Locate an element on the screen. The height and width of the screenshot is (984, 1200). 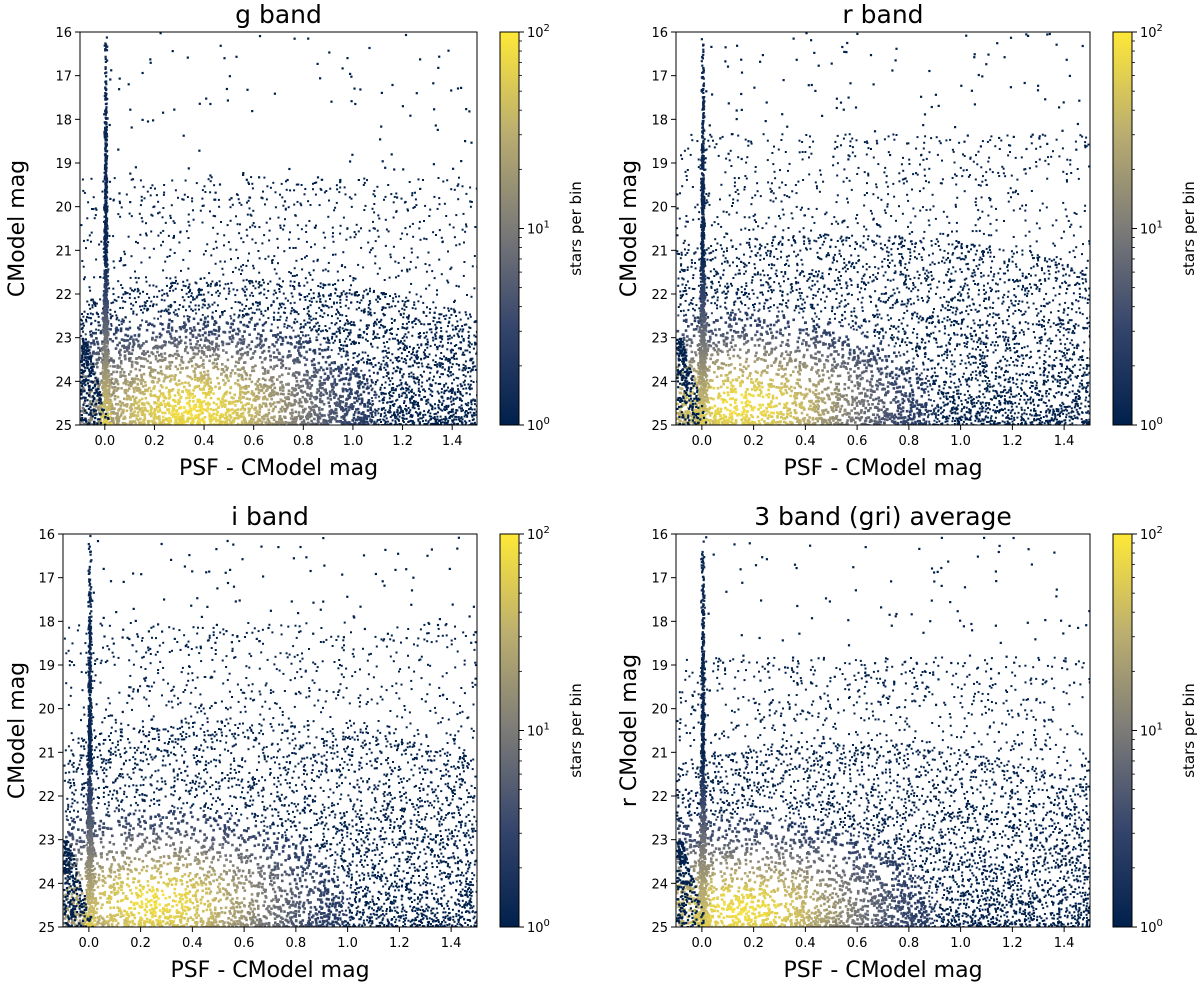
chart-title: 3 band (gri) average is located at coordinates (883, 516).